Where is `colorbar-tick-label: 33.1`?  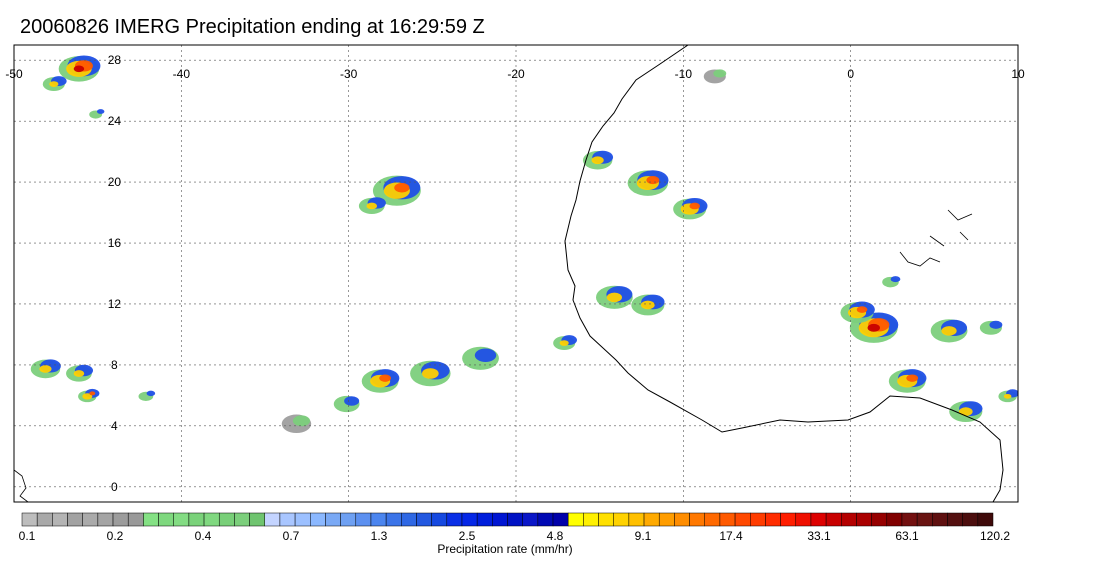 colorbar-tick-label: 33.1 is located at coordinates (819, 536).